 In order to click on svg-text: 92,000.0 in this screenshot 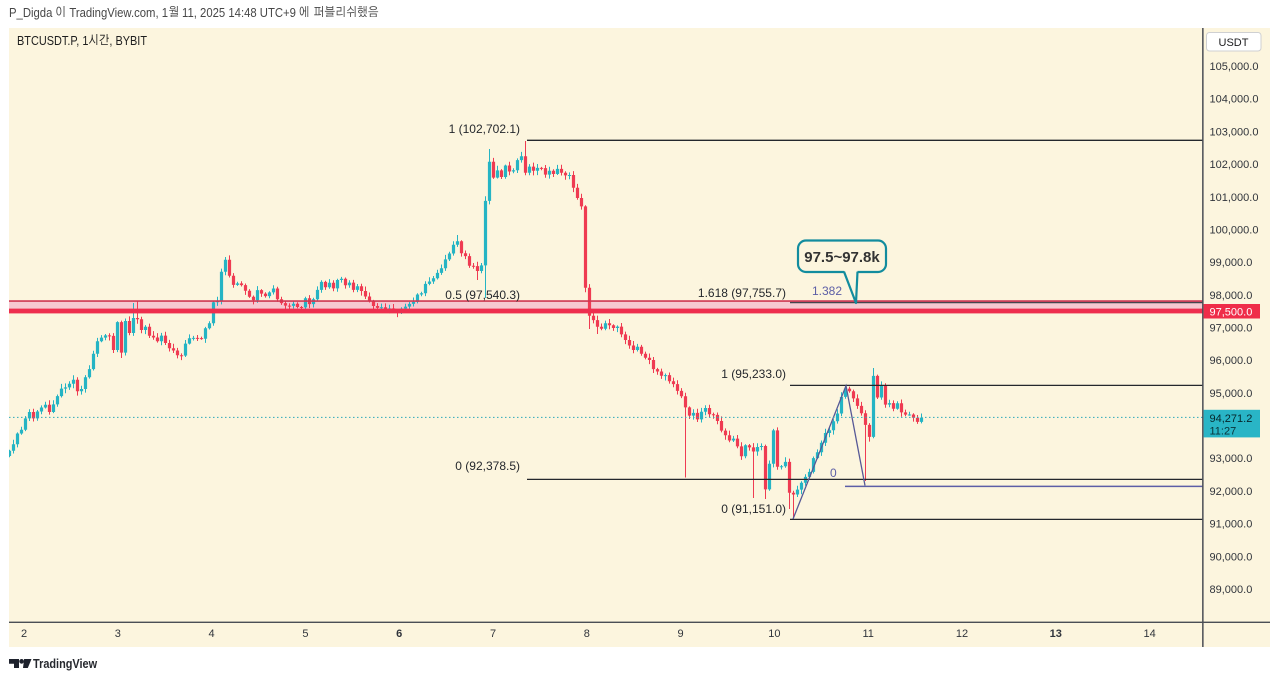, I will do `click(1231, 492)`.